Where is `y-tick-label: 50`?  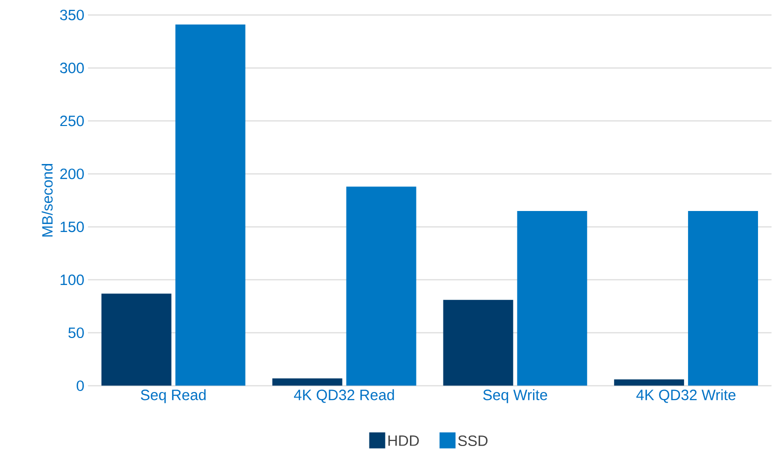
y-tick-label: 50 is located at coordinates (76, 333).